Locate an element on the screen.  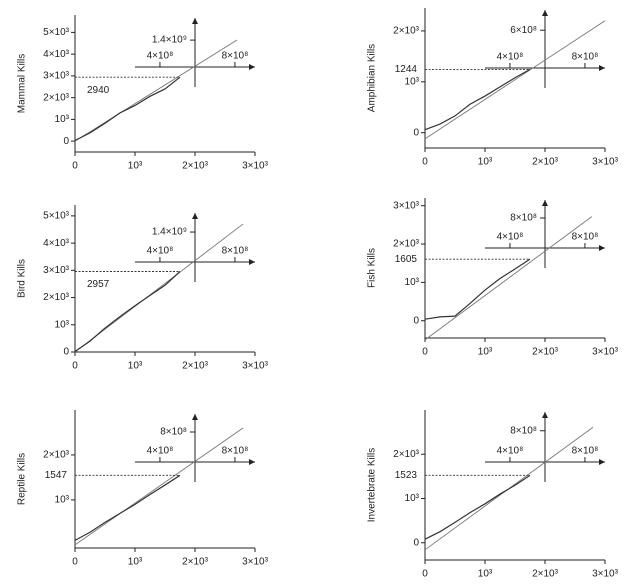
inset-y-tick-label: 6×10⁸ is located at coordinates (523, 30).